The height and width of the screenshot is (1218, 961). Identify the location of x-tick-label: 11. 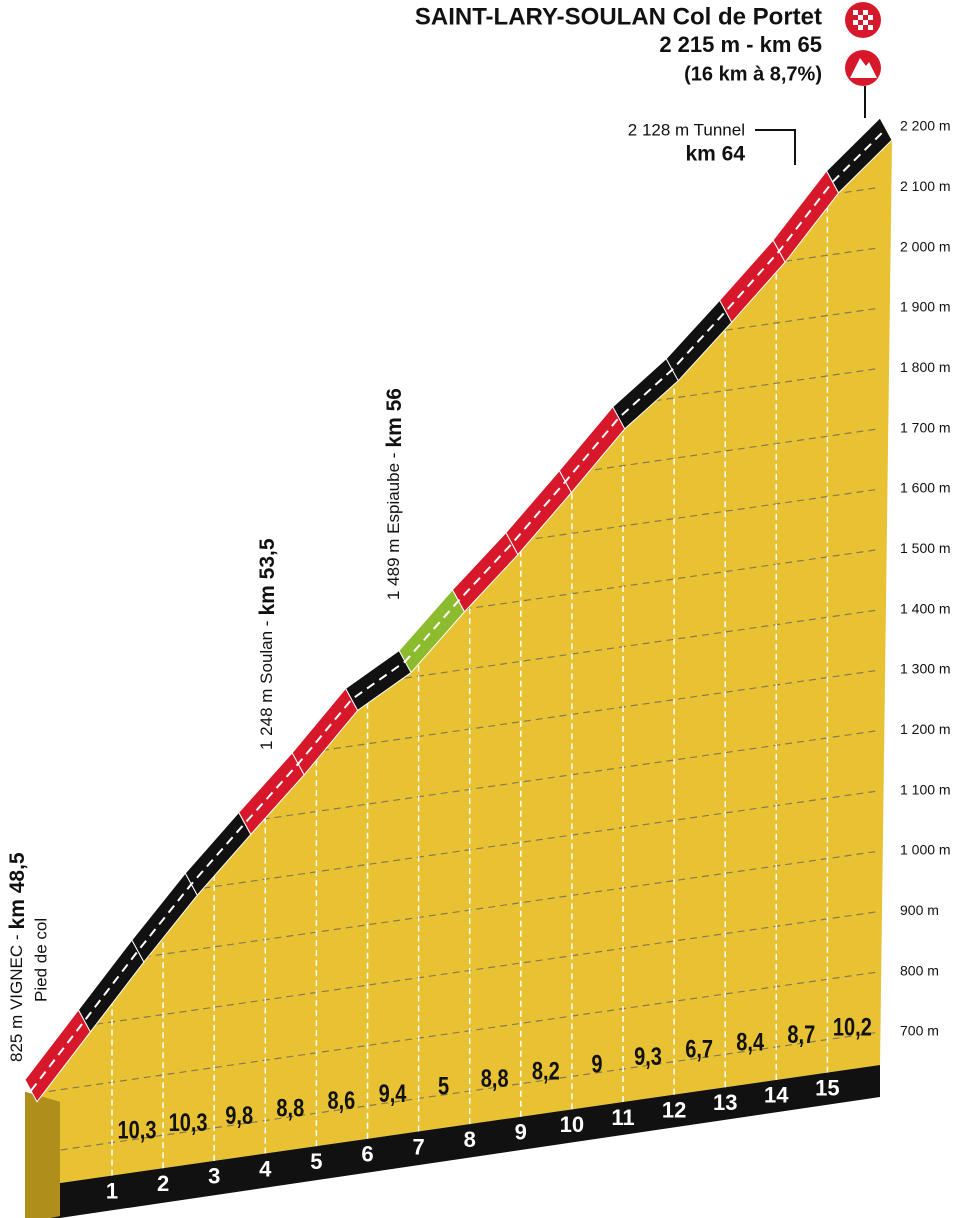
(622, 1117).